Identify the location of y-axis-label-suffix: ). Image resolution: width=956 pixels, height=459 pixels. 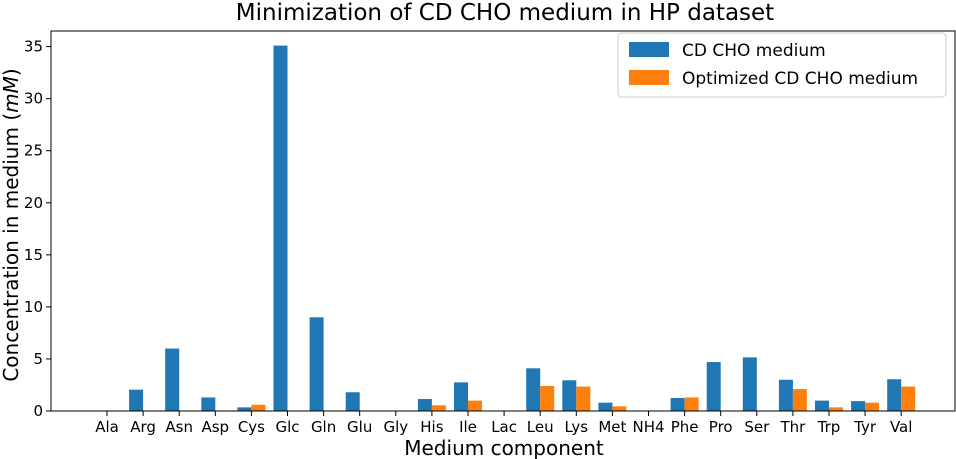
(11, 72).